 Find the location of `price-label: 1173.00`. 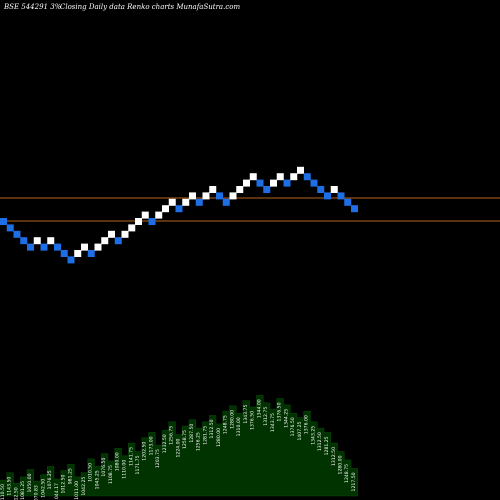

price-label: 1173.00 is located at coordinates (152, 445).